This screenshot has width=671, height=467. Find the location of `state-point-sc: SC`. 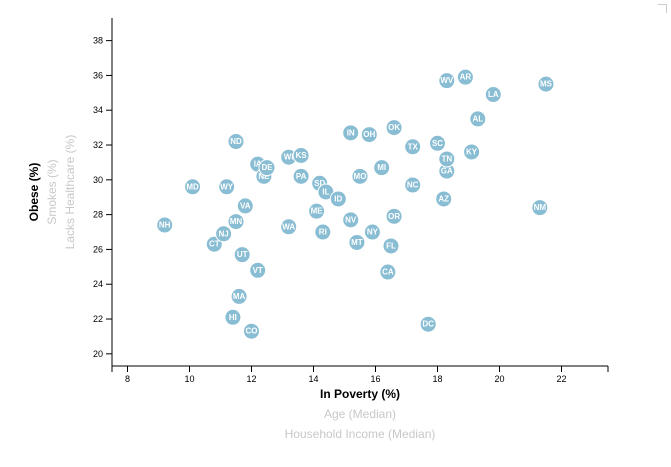

state-point-sc: SC is located at coordinates (437, 143).